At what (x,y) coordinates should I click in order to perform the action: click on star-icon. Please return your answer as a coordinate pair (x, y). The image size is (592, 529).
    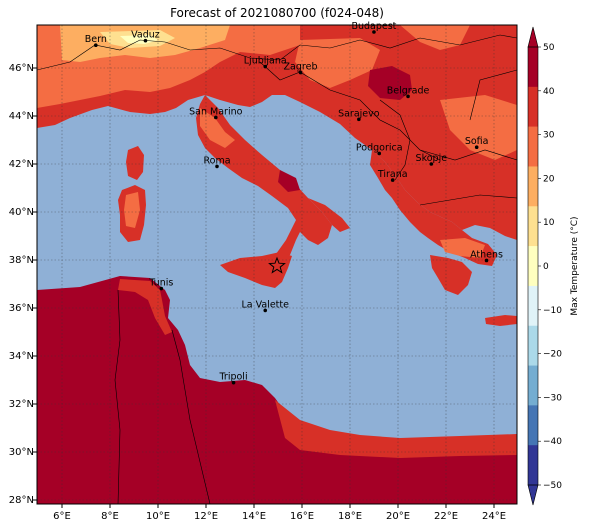
    Looking at the image, I should click on (277, 265).